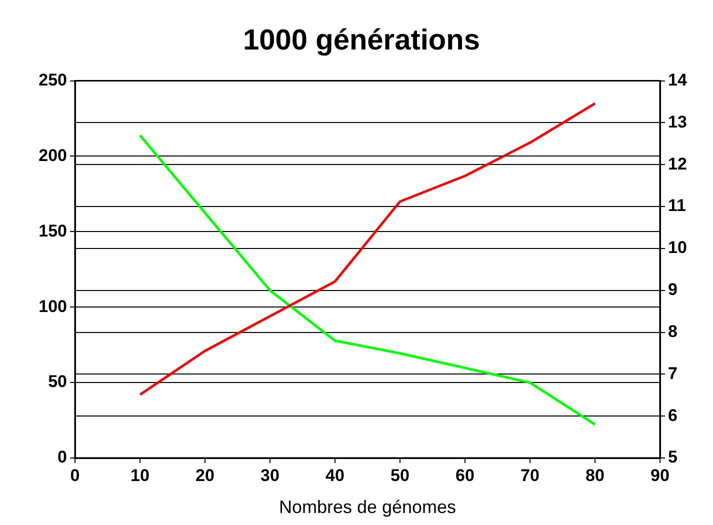 The image size is (713, 525). I want to click on y2-tick-label: 9, so click(673, 290).